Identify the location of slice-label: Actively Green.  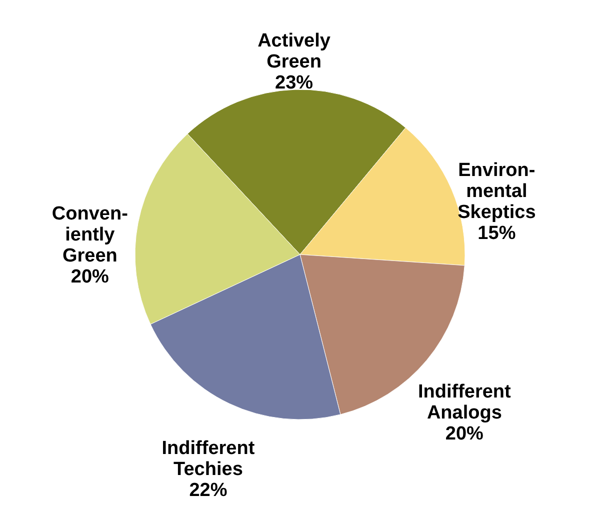
(294, 51).